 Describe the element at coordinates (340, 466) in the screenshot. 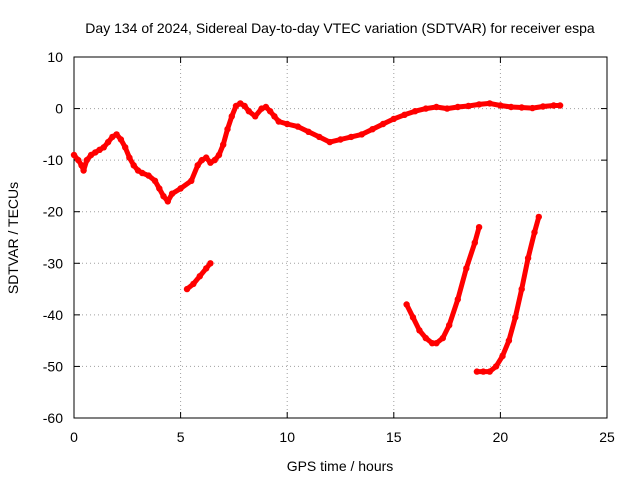

I see `x-axis-label: GPS time / hours` at that location.